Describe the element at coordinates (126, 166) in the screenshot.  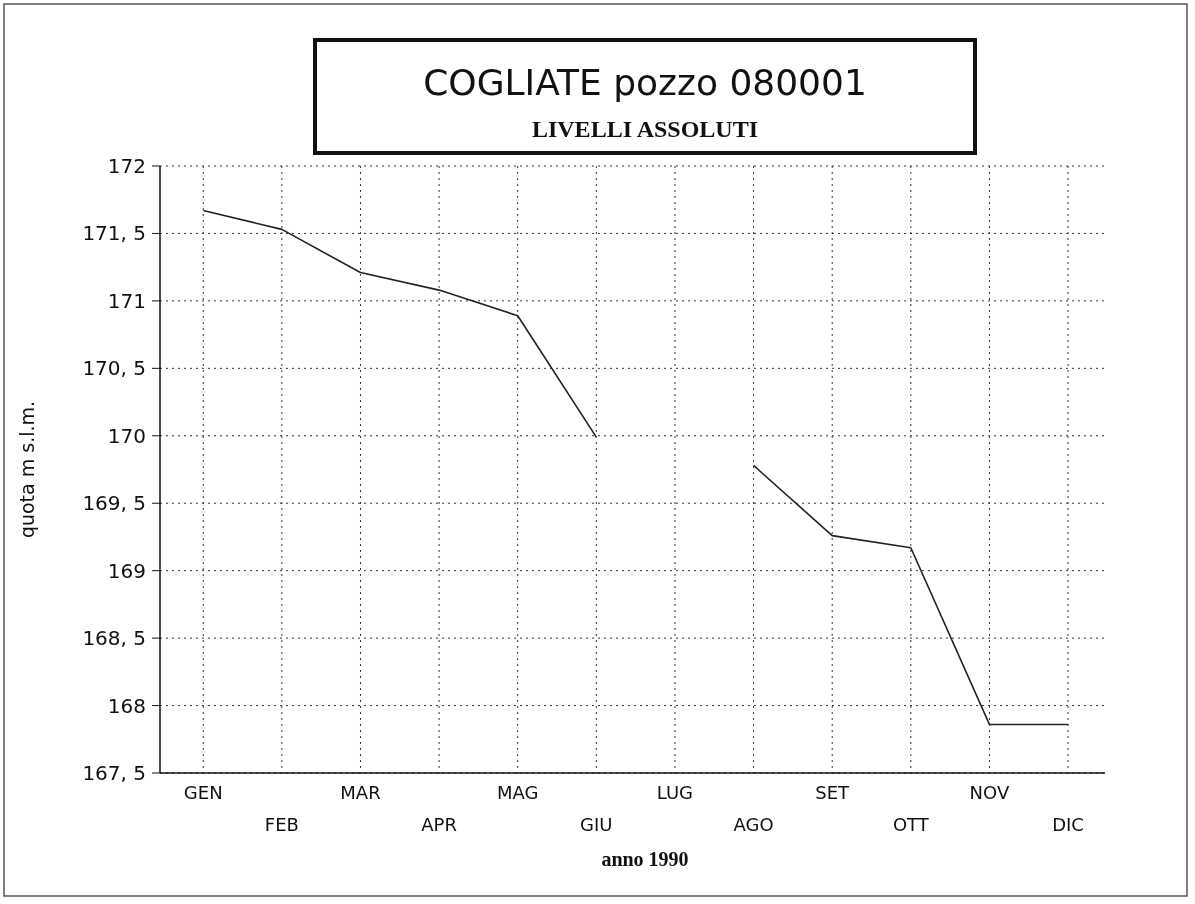
I see `y-tick-label: 172` at that location.